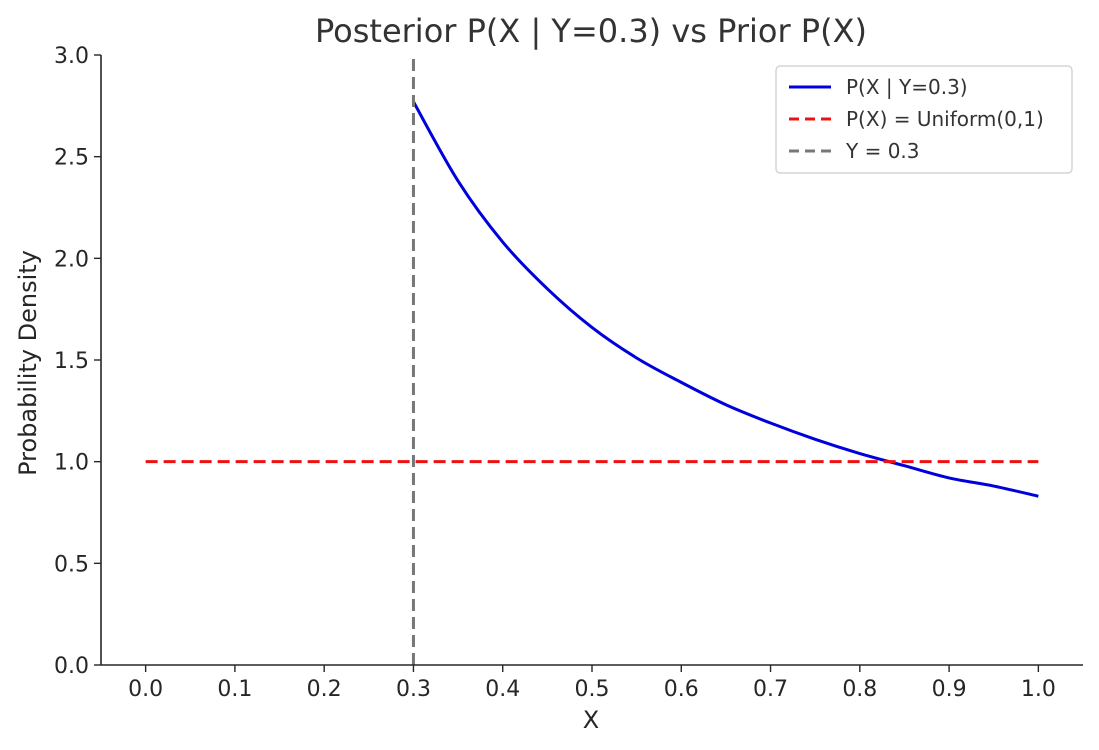 The width and height of the screenshot is (1099, 750). What do you see at coordinates (859, 689) in the screenshot?
I see `x-tick-label: 0.8` at bounding box center [859, 689].